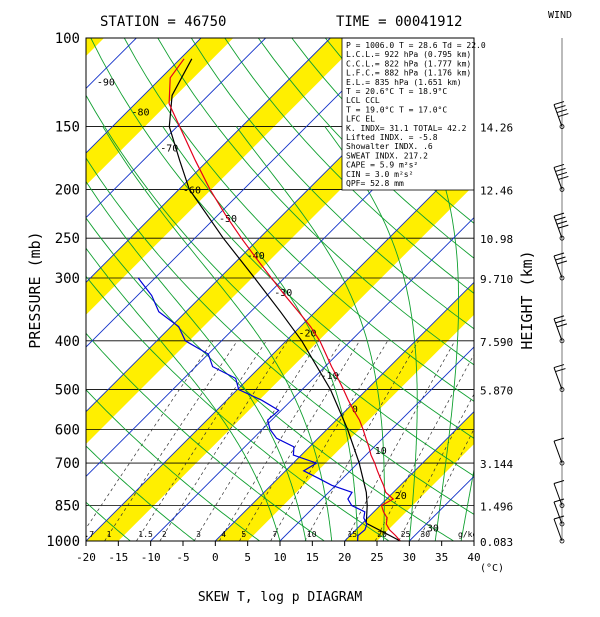  Describe the element at coordinates (67, 39) in the screenshot. I see `pressure-tick-label: 100` at that location.